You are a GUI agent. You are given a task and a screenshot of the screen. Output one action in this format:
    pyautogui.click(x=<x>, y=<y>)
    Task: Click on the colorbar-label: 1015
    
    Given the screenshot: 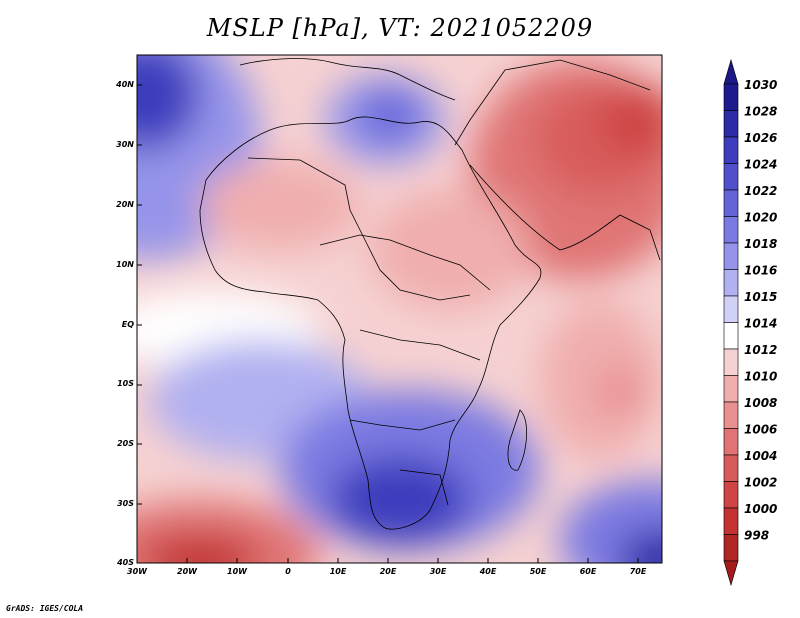 What is the action you would take?
    pyautogui.click(x=760, y=297)
    